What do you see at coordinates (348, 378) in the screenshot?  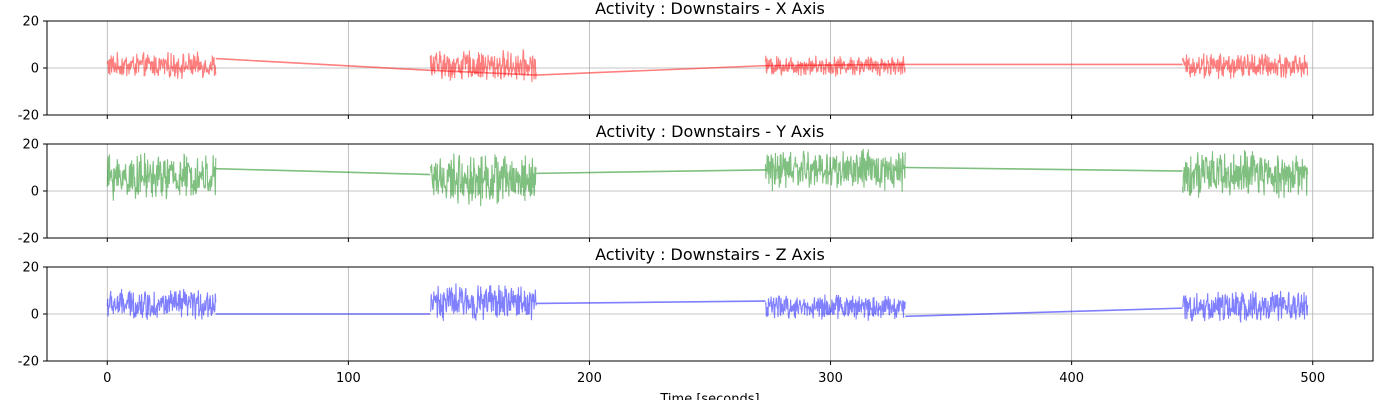 I see `x-tick-label: 100` at bounding box center [348, 378].